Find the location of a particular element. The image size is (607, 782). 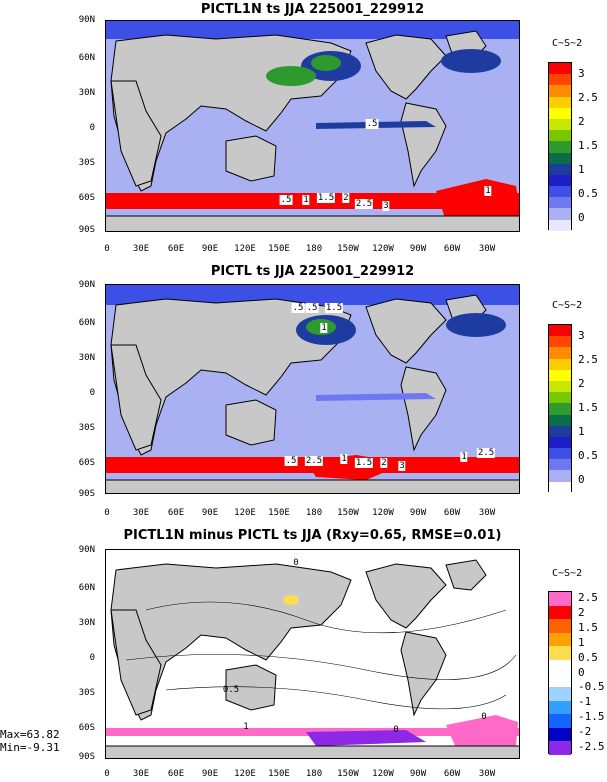

lat-label: 0 is located at coordinates (92, 128).